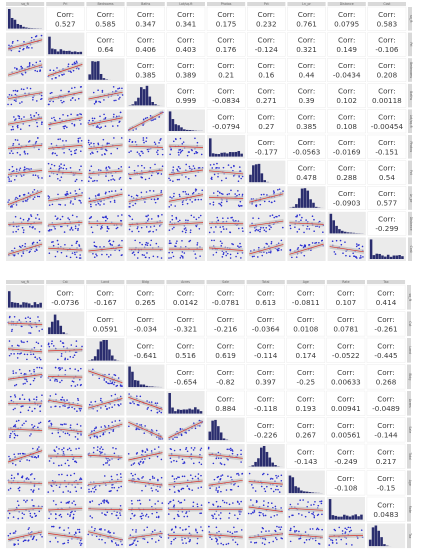 The height and width of the screenshot is (550, 428). I want to click on row-strip-label: Lot/sq-ft, so click(411, 122).